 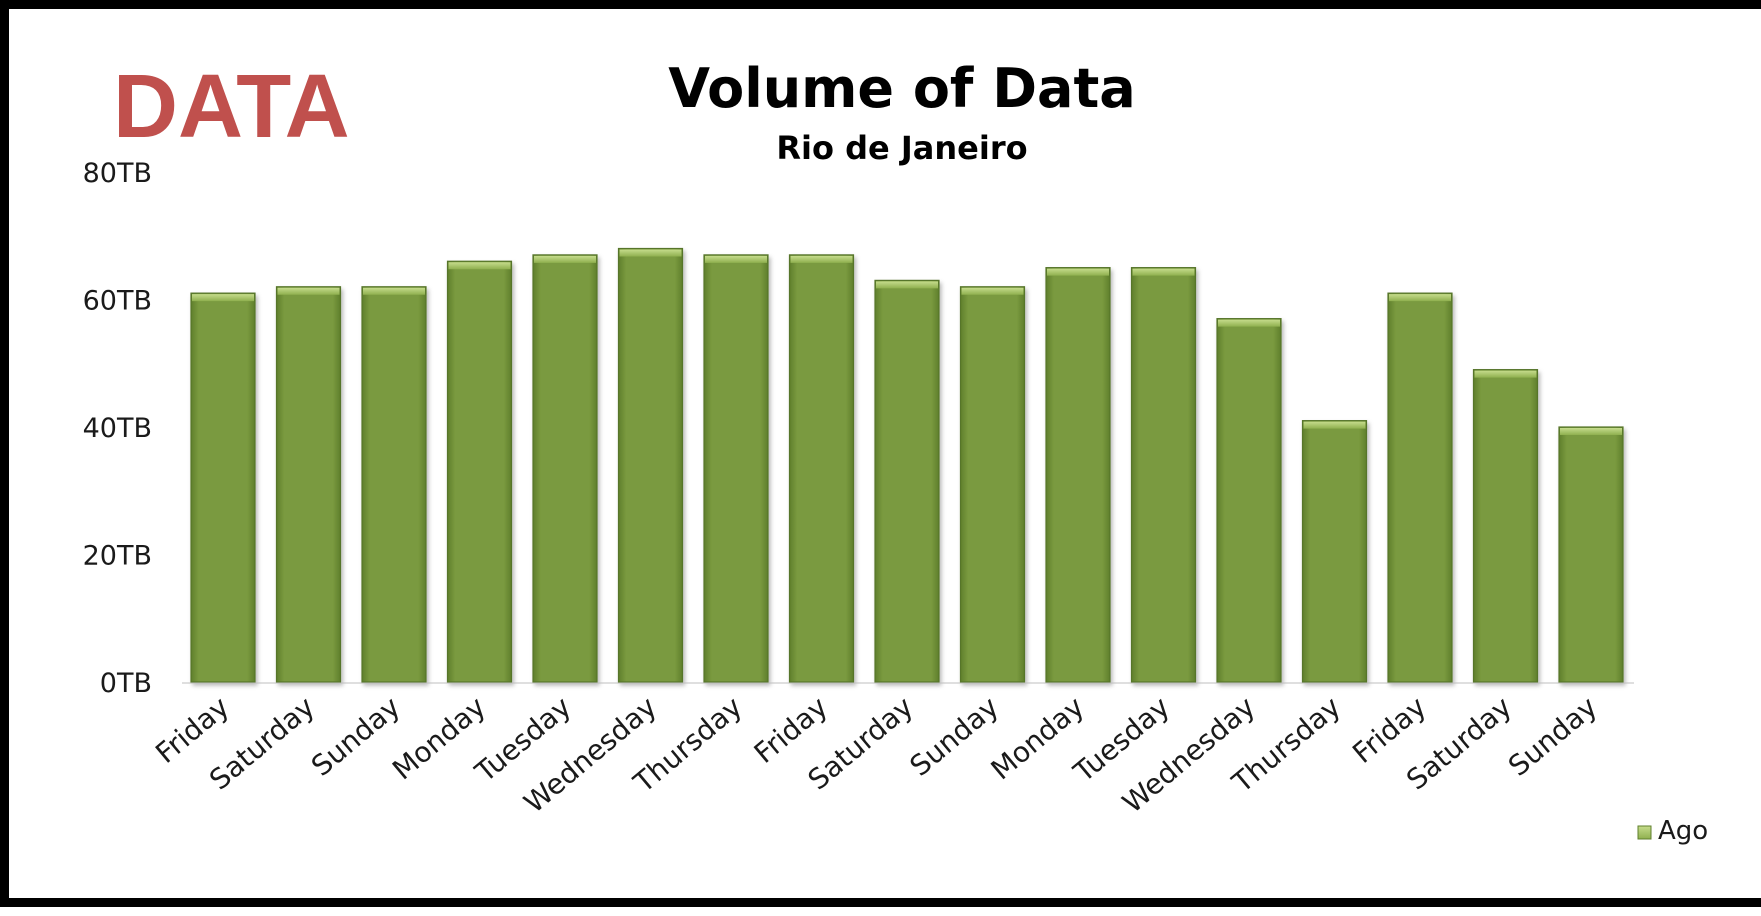 I want to click on y-tick-label: 60TB, so click(x=117, y=301).